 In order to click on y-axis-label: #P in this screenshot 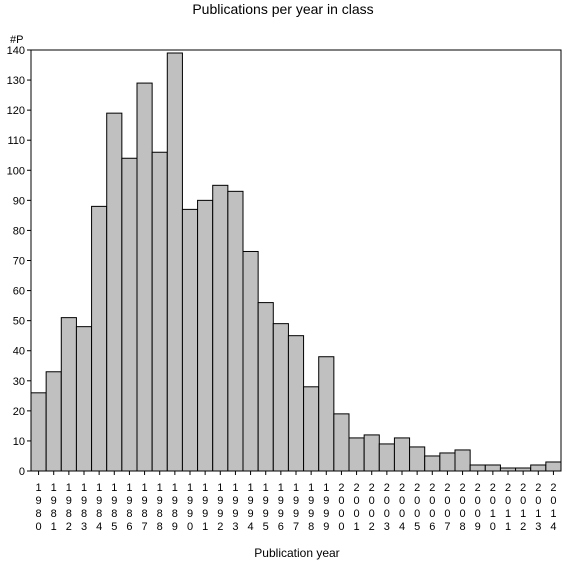, I will do `click(16, 40)`.